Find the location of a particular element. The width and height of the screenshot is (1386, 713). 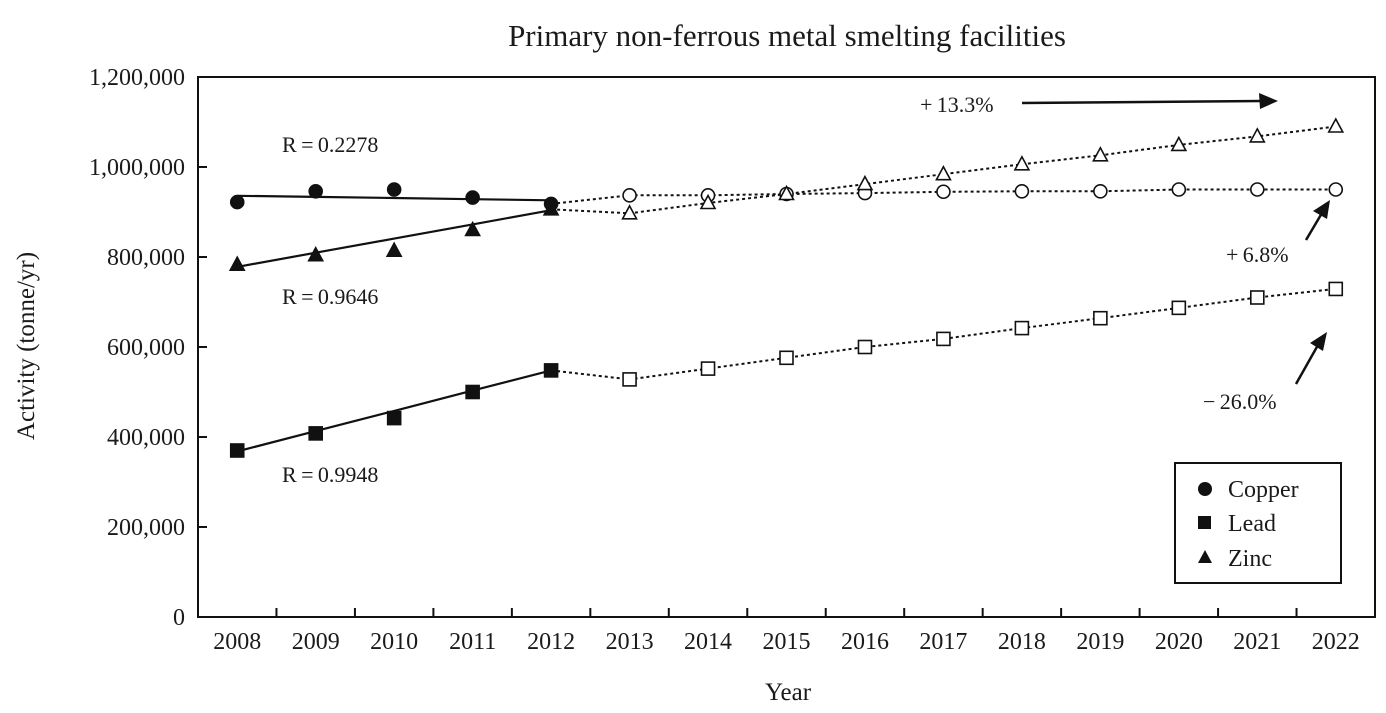

x-tick-label: 2011 is located at coordinates (472, 642).